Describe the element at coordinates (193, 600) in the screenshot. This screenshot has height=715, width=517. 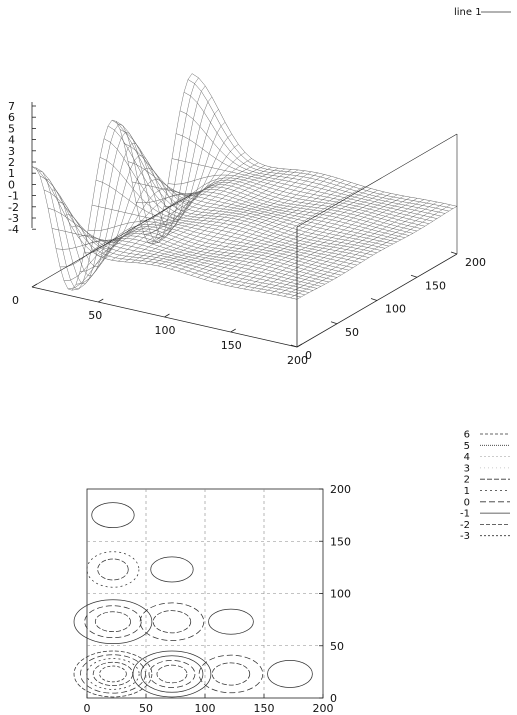
I see `contour-lines` at that location.